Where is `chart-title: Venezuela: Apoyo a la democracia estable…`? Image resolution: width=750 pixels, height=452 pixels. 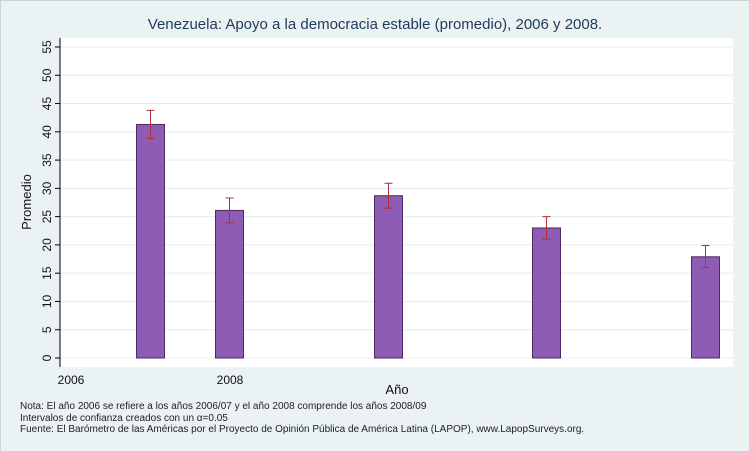
chart-title: Venezuela: Apoyo a la democracia estable… is located at coordinates (375, 24).